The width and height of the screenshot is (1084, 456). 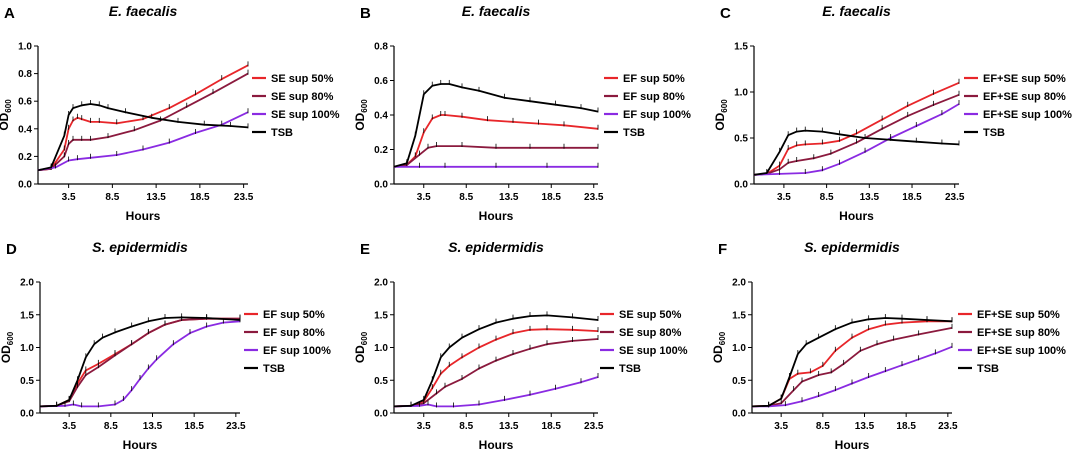 I want to click on panel-a-x-tick-label: 23.5, so click(x=244, y=197).